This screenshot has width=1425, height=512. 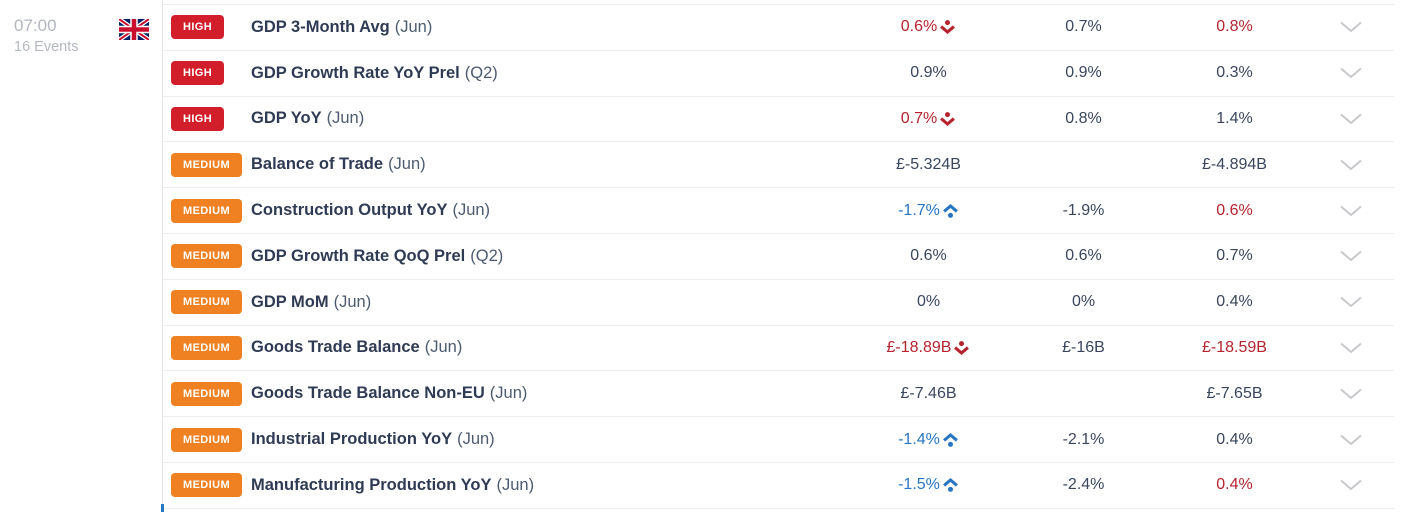 I want to click on consensus-value: 0.8%, so click(x=1083, y=119).